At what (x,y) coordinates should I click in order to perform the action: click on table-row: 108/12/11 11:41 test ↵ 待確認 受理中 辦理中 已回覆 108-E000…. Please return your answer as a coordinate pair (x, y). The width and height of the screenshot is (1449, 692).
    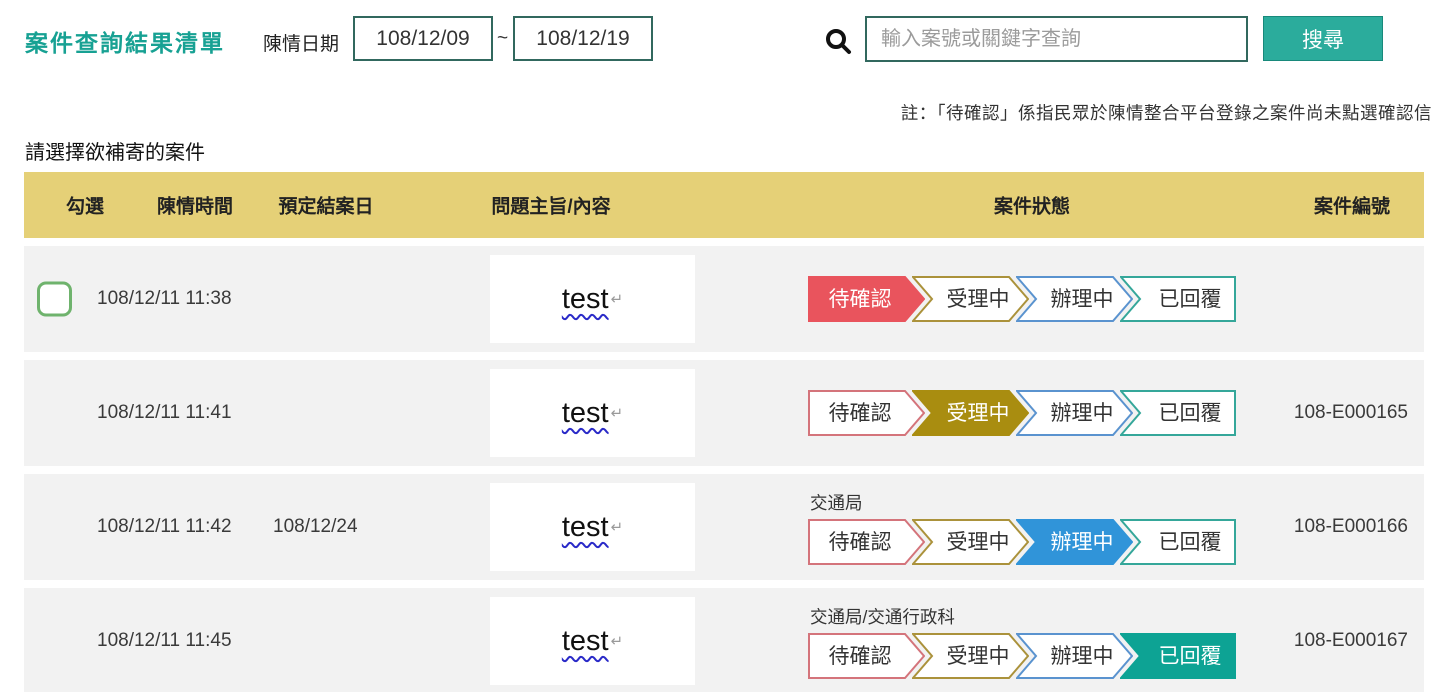
    Looking at the image, I should click on (724, 413).